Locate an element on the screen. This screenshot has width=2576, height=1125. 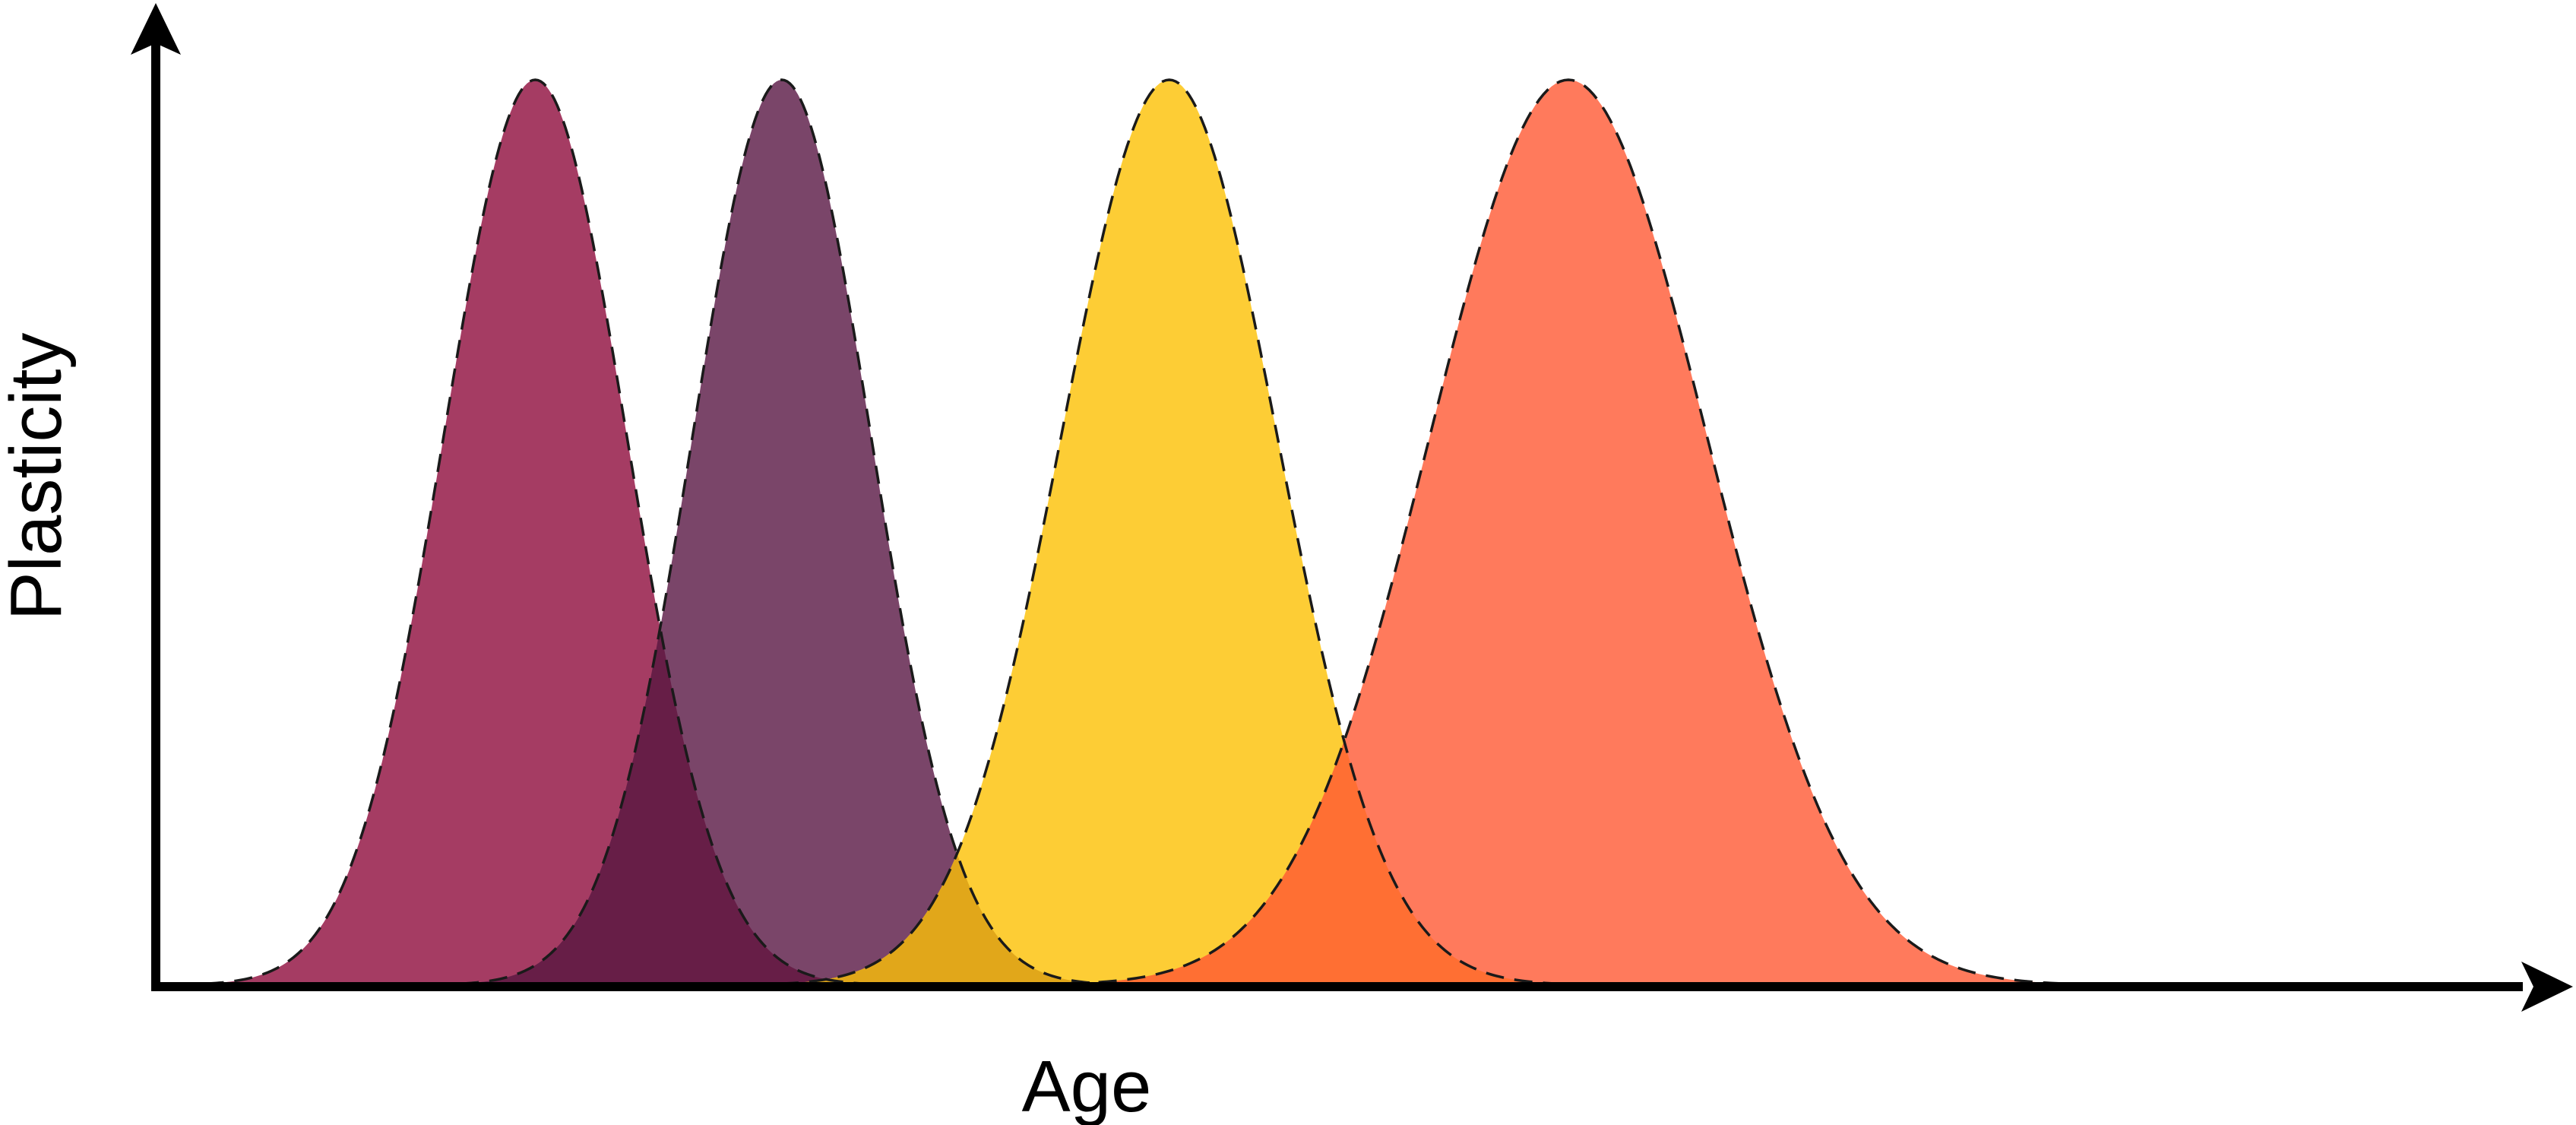
y-axis-title: Plasticity is located at coordinates (38, 477).